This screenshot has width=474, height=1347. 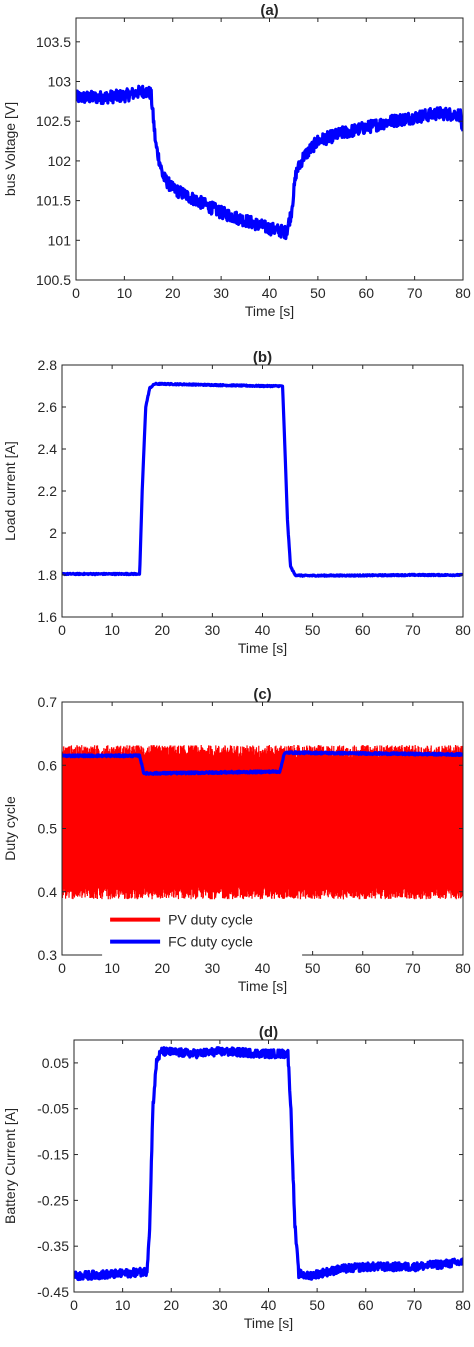 What do you see at coordinates (48, 617) in the screenshot?
I see `y-tick-label: 1.6` at bounding box center [48, 617].